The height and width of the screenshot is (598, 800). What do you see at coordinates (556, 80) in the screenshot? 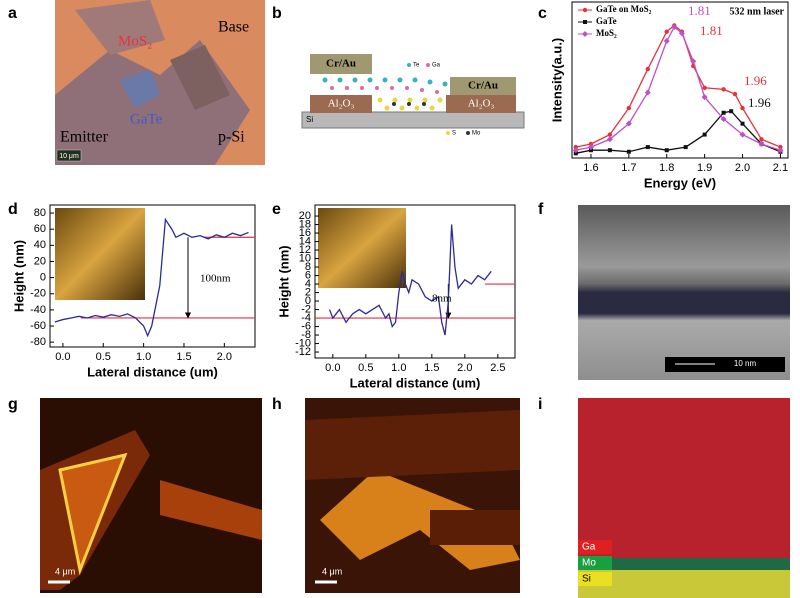
I see `y-axis-label: Intensity(a.u.)` at bounding box center [556, 80].